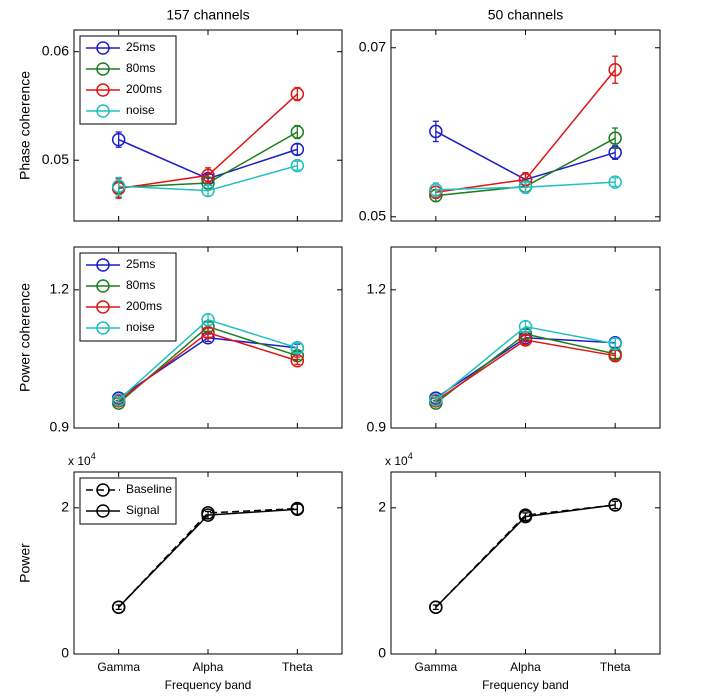 The height and width of the screenshot is (700, 709). What do you see at coordinates (25, 337) in the screenshot?
I see `y-axis-label: Power coherence` at bounding box center [25, 337].